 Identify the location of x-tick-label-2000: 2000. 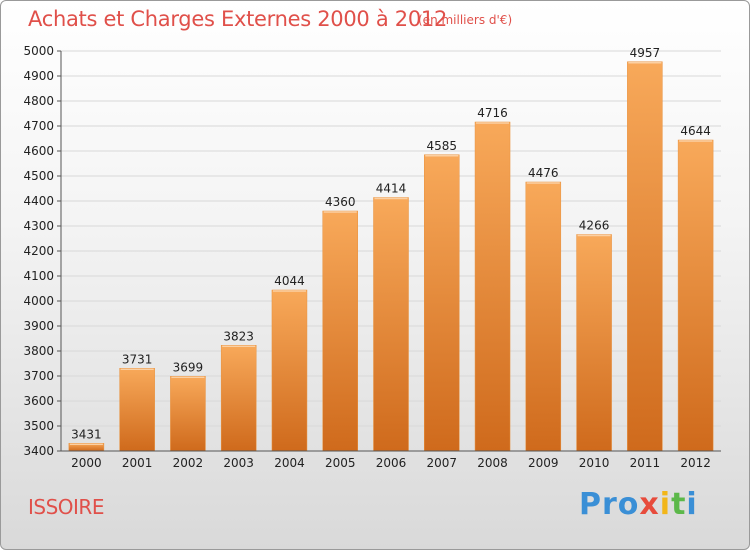
(86, 463).